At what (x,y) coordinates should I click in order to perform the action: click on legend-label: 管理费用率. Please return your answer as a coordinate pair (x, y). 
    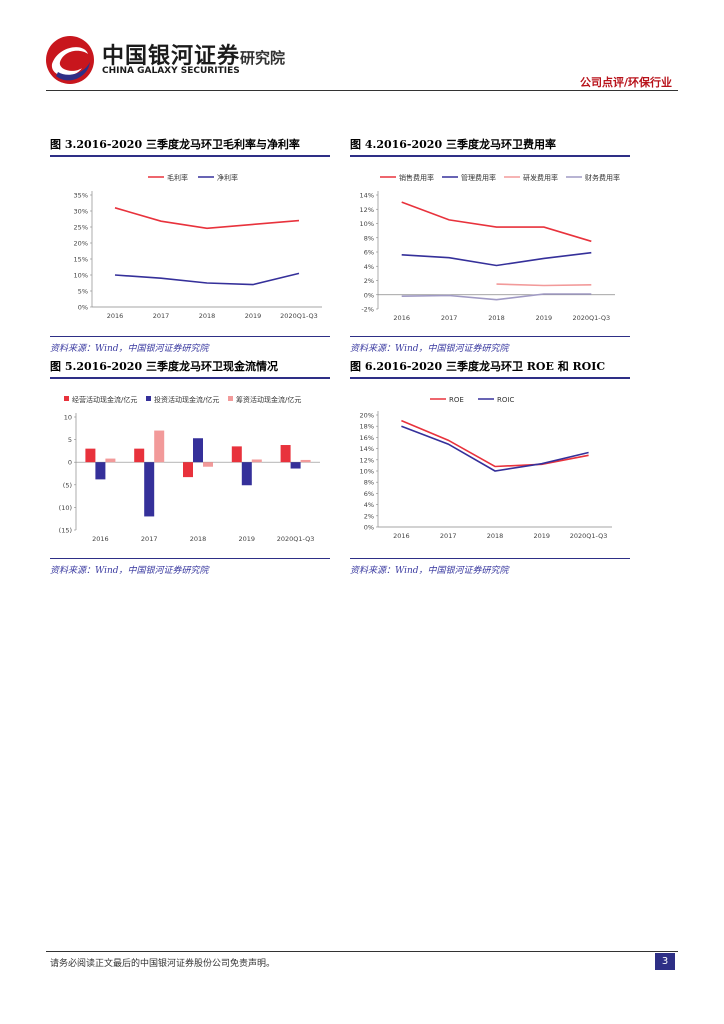
    Looking at the image, I should click on (478, 177).